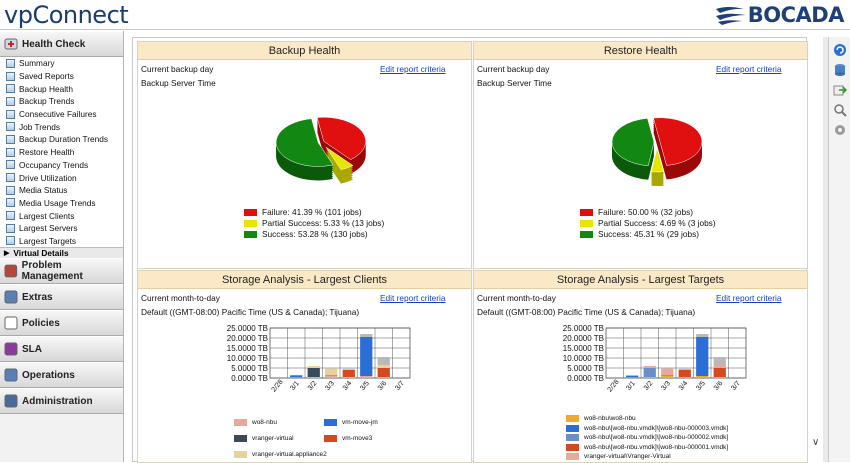 This screenshot has width=850, height=463. I want to click on section-health-check: Health Check, so click(61, 44).